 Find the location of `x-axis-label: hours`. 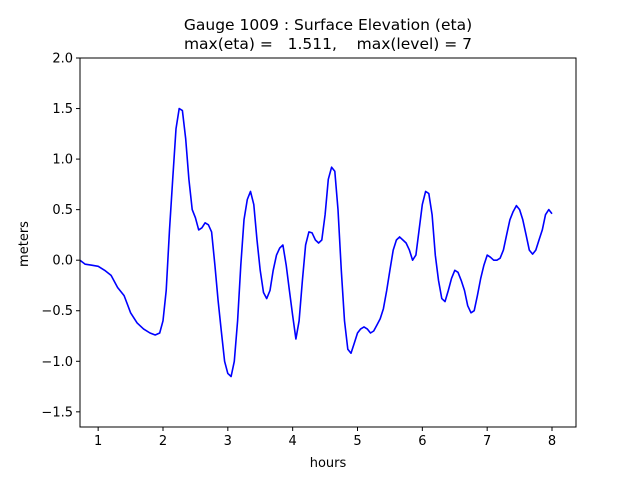

x-axis-label: hours is located at coordinates (328, 463).